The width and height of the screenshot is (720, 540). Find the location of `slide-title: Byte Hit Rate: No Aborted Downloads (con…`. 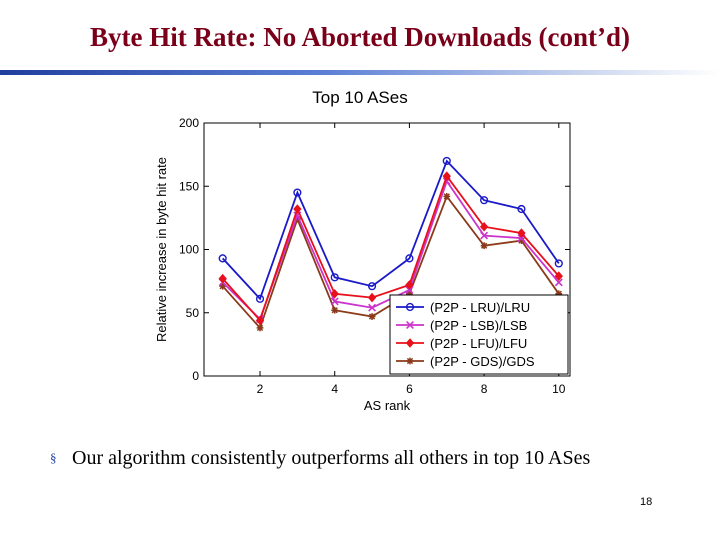

slide-title: Byte Hit Rate: No Aborted Downloads (con… is located at coordinates (360, 37).